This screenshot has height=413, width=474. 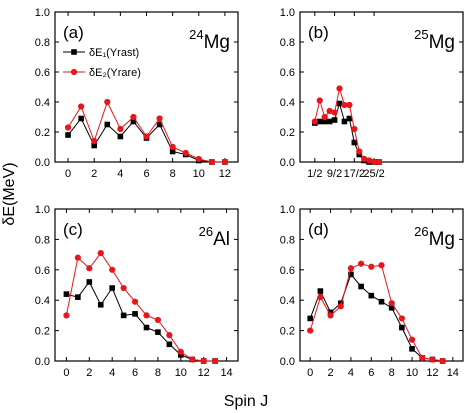 What do you see at coordinates (102, 63) in the screenshot?
I see `legend: δE₁(Yrast) δE₂(Yrare)` at bounding box center [102, 63].